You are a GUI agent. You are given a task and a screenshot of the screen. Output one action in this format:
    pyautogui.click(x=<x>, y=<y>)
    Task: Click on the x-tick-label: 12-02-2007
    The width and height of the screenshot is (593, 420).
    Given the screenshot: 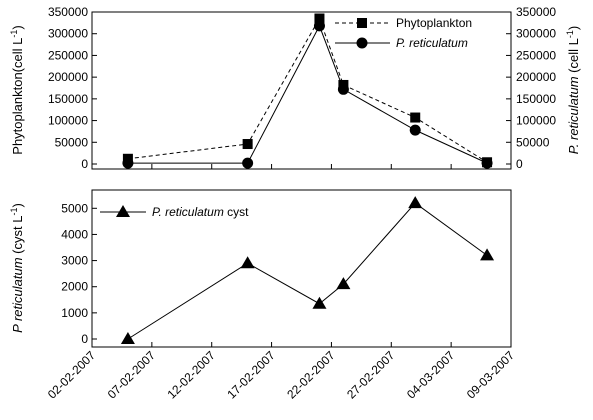 What is the action you would take?
    pyautogui.click(x=192, y=375)
    